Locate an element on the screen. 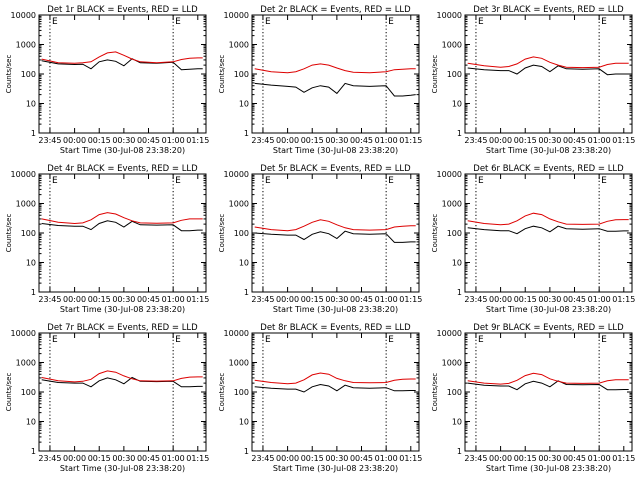 This screenshot has width=640, height=480. panel-title: Det 7r BLACK = Events, RED = LLD is located at coordinates (122, 328).